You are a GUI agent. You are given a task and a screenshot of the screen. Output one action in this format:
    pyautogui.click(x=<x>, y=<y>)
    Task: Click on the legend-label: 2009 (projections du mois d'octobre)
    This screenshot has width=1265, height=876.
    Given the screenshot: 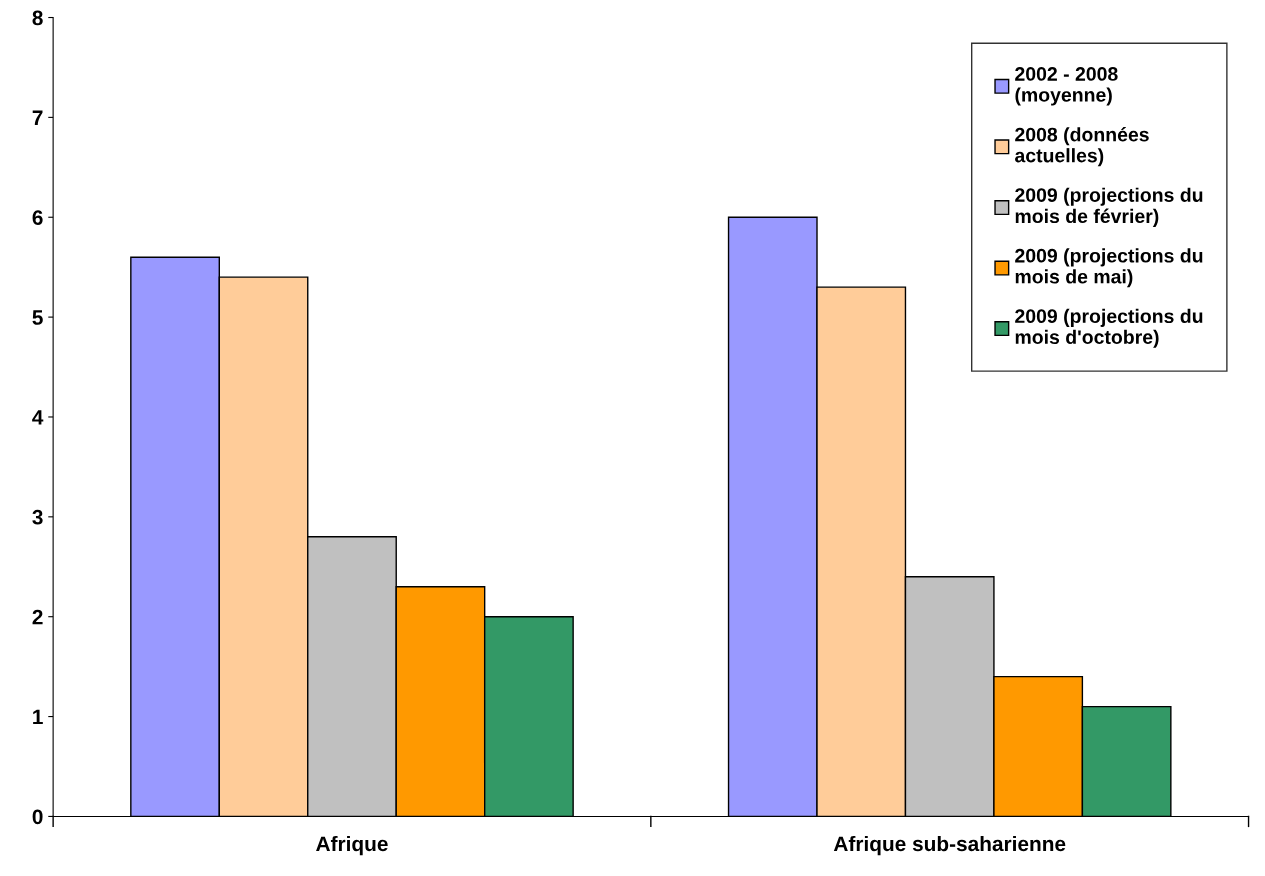 What is the action you would take?
    pyautogui.click(x=1109, y=328)
    